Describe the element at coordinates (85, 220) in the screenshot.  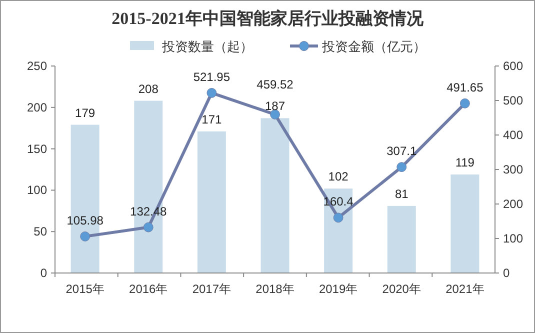
I see `data-label: 105.98` at that location.